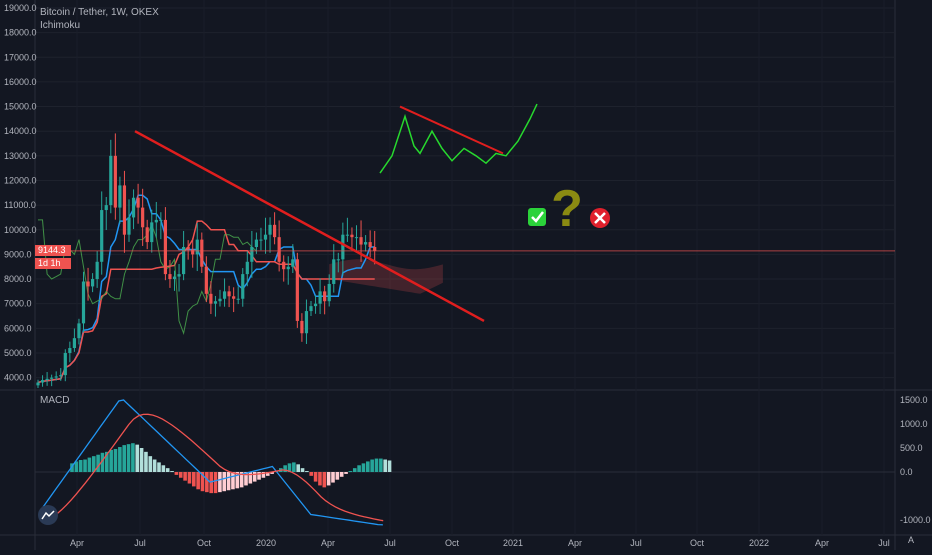  I want to click on question-mark-icon: ?, so click(567, 209).